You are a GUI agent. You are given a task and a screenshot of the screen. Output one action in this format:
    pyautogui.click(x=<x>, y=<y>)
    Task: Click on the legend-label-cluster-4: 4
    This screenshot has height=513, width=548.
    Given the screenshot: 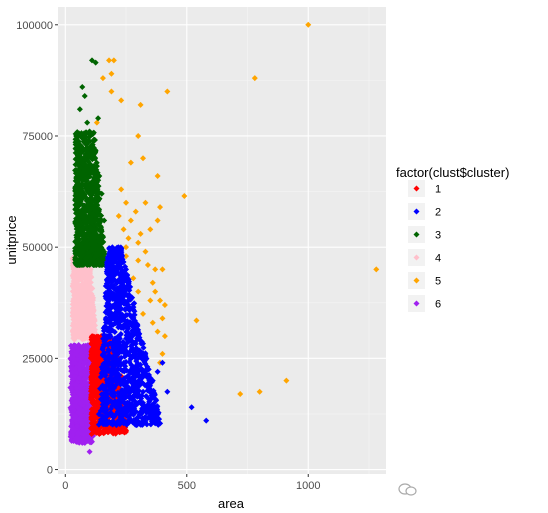 What is the action you would take?
    pyautogui.click(x=438, y=259)
    